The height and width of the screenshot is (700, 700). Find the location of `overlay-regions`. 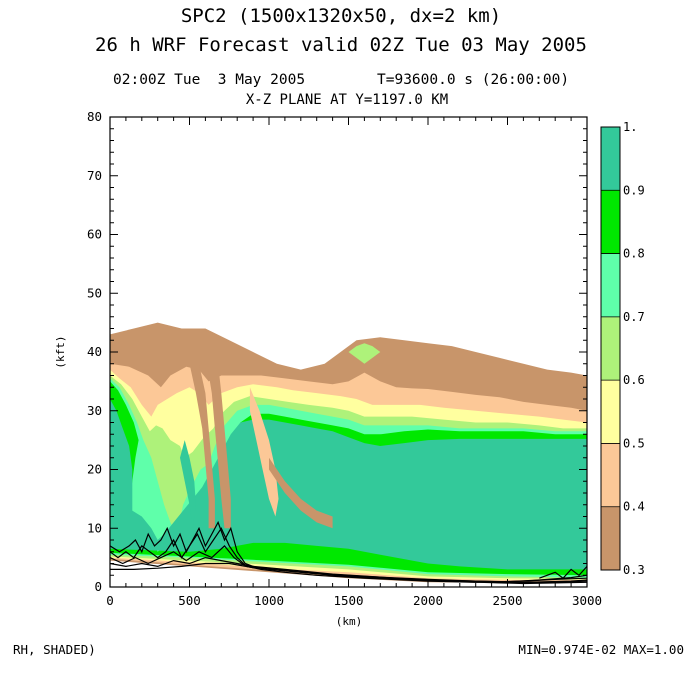

overlay-regions is located at coordinates (280, 436).